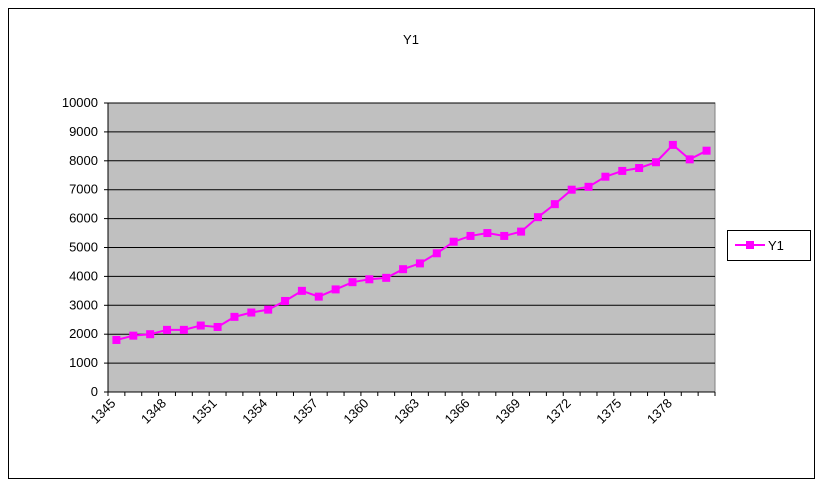 This screenshot has height=492, width=823. What do you see at coordinates (83, 333) in the screenshot?
I see `y-tick-label: 2000` at bounding box center [83, 333].